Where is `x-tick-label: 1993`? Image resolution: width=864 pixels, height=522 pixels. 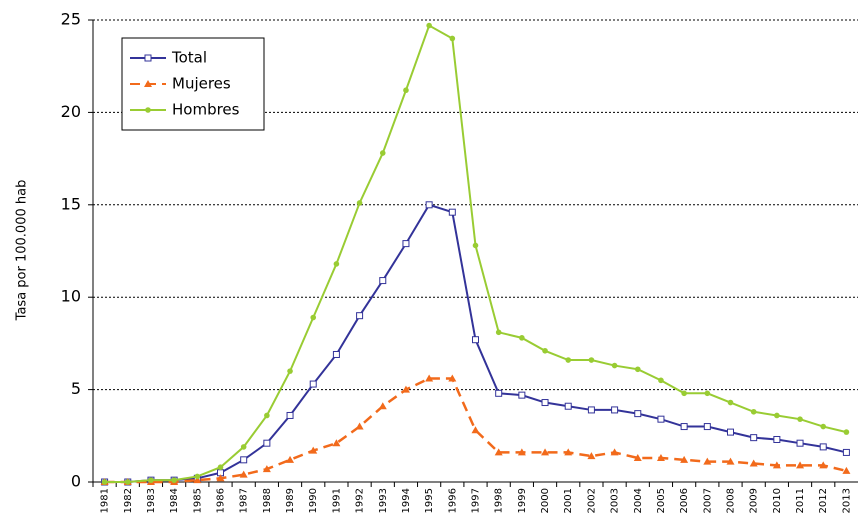
x-tick-label: 1993 is located at coordinates (383, 500).